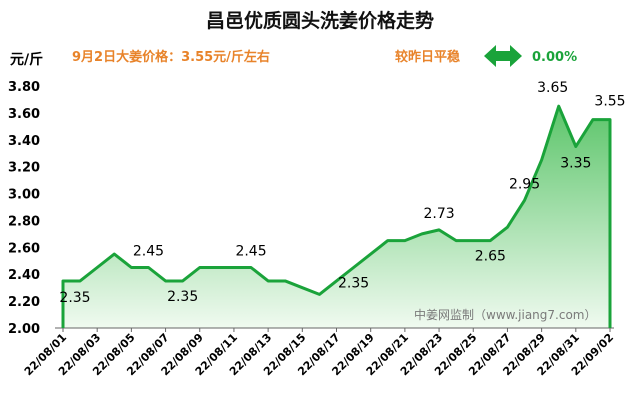  I want to click on data-label: 2.95, so click(524, 184).